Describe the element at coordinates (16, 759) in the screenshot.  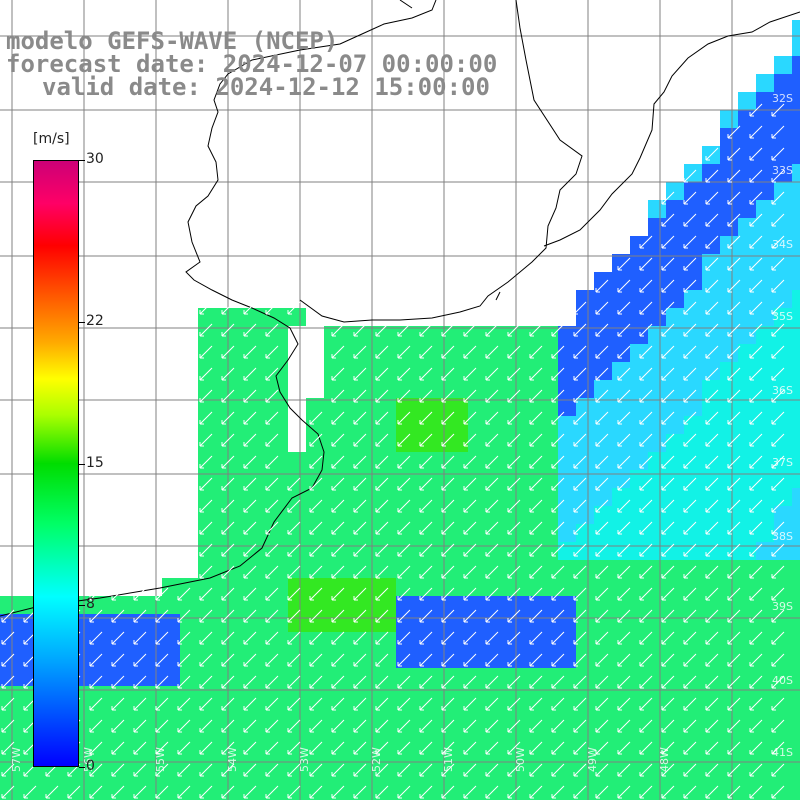
I see `longitude-label: 57W` at that location.